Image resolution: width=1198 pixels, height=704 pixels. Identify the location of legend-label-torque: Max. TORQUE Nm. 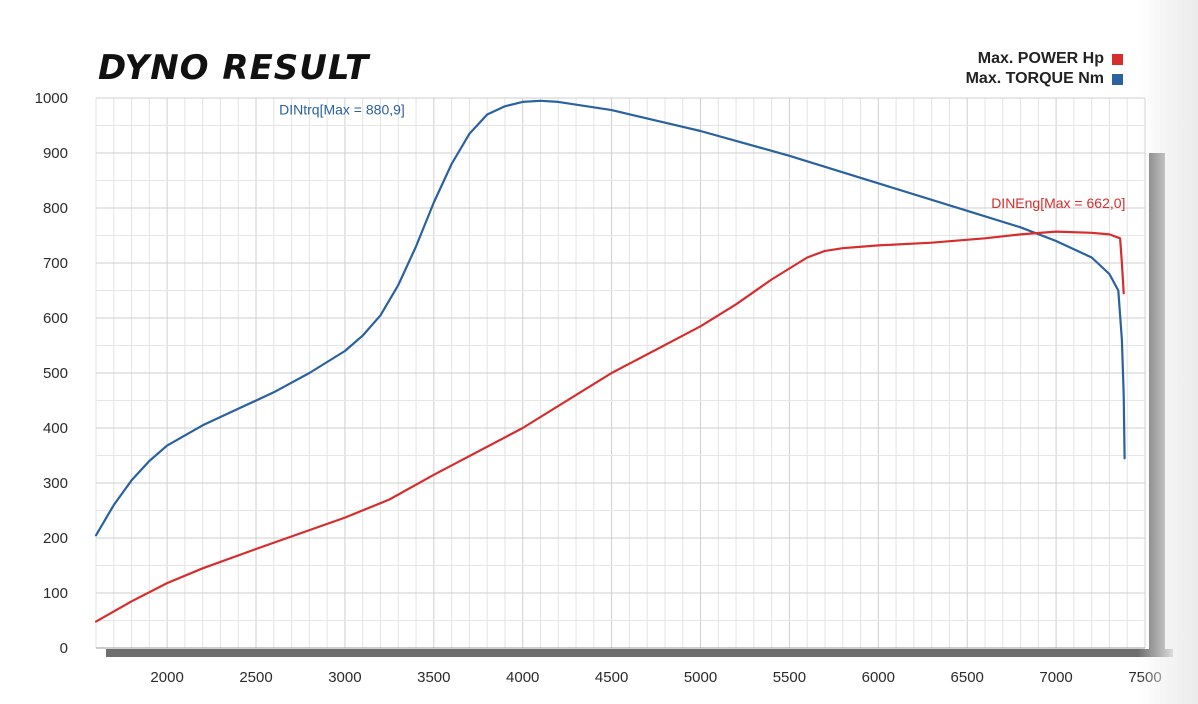
(1034, 78).